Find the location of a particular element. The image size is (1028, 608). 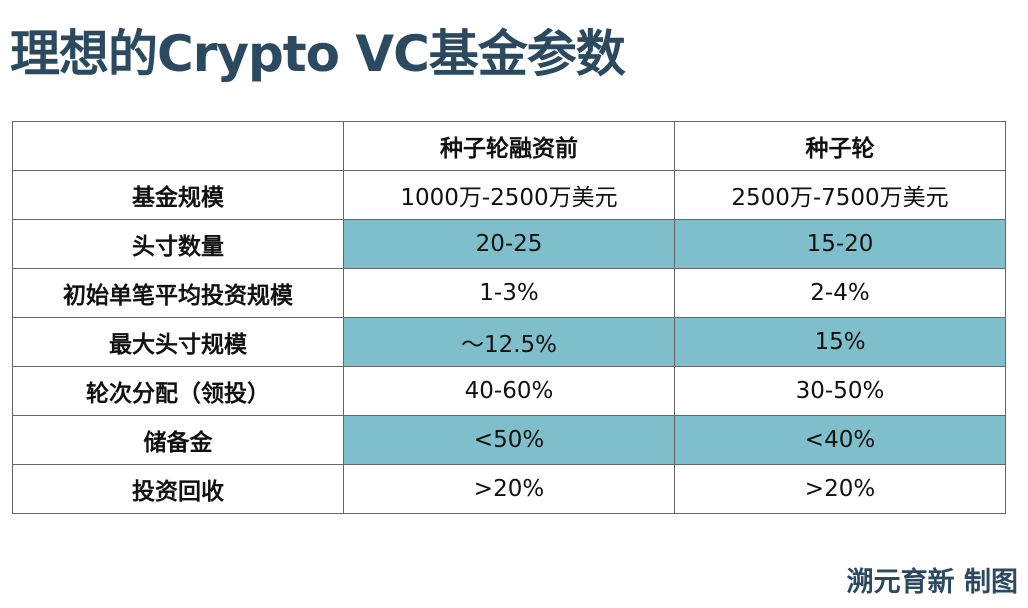

row-label: 投资回收 is located at coordinates (178, 489).